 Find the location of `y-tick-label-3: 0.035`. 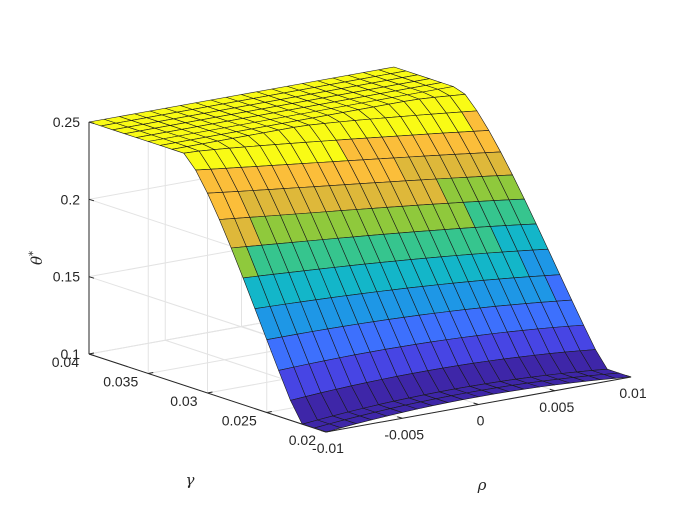

y-tick-label-3: 0.035 is located at coordinates (120, 382).